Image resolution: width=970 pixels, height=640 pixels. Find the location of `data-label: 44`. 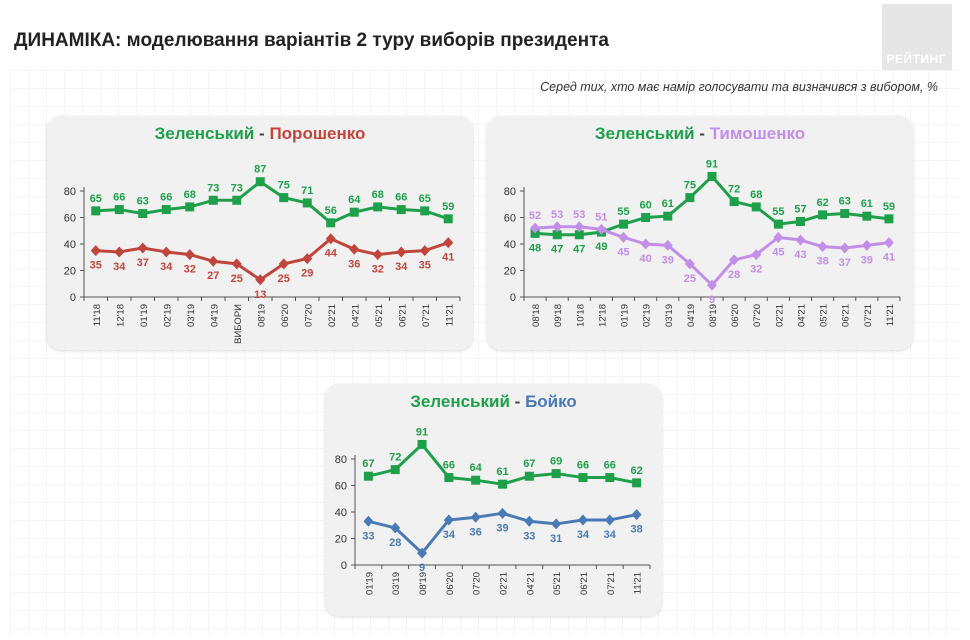

data-label: 44 is located at coordinates (331, 254).